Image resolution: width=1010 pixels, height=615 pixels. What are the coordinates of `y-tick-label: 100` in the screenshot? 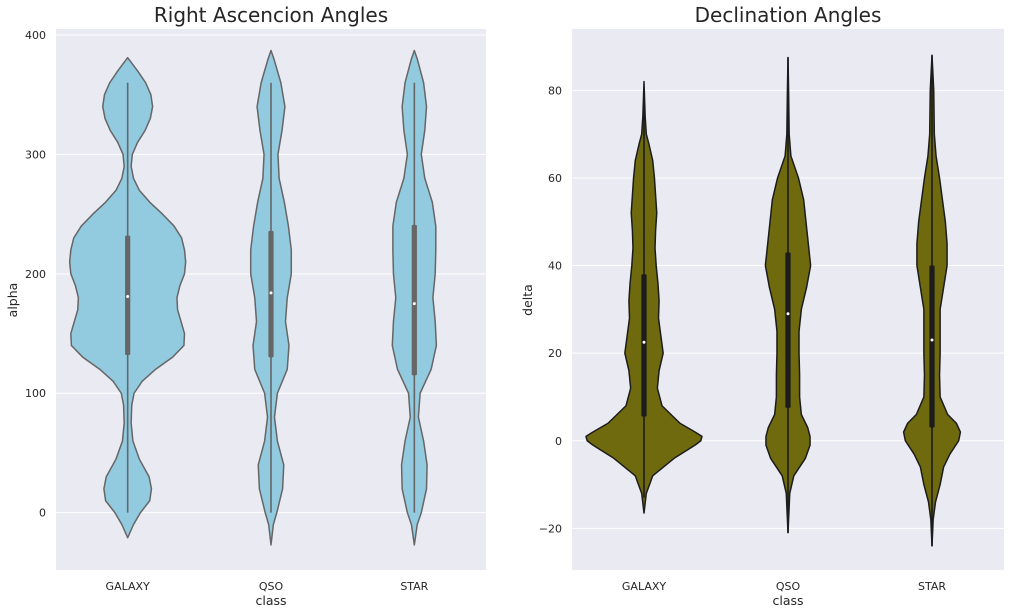 It's located at (35, 393).